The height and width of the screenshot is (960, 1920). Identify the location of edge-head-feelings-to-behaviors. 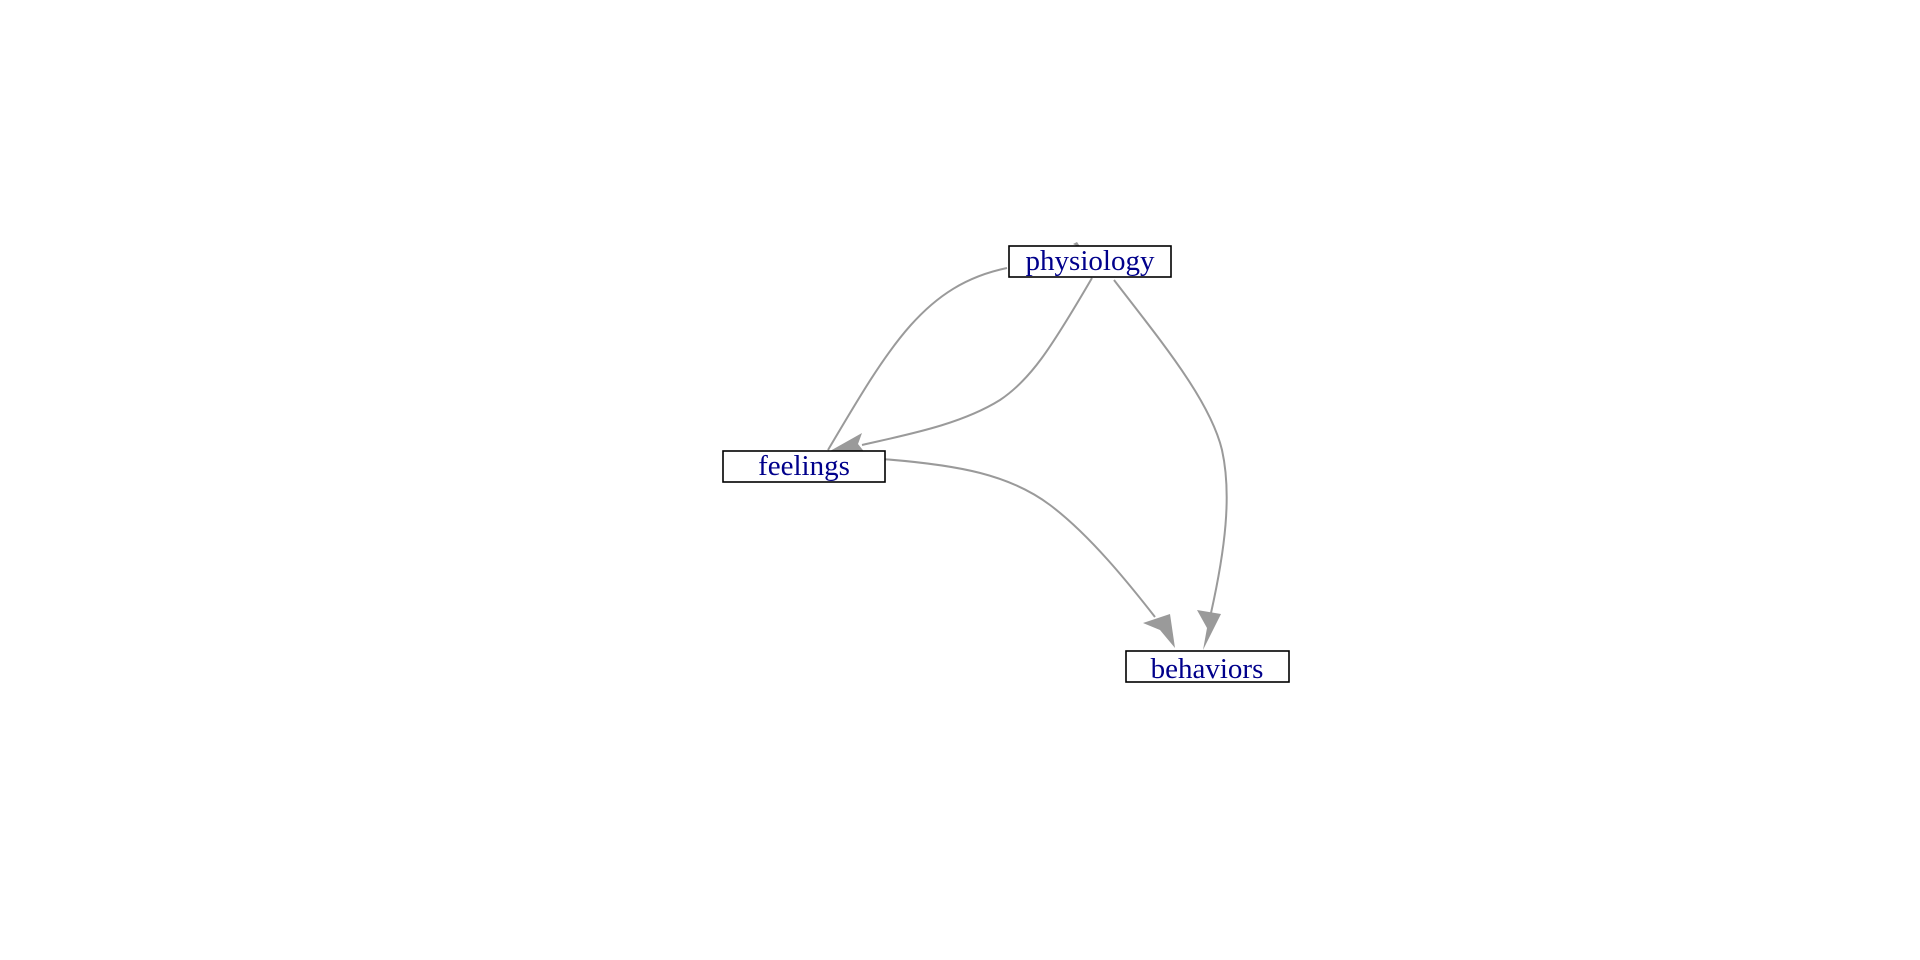
(1159, 631).